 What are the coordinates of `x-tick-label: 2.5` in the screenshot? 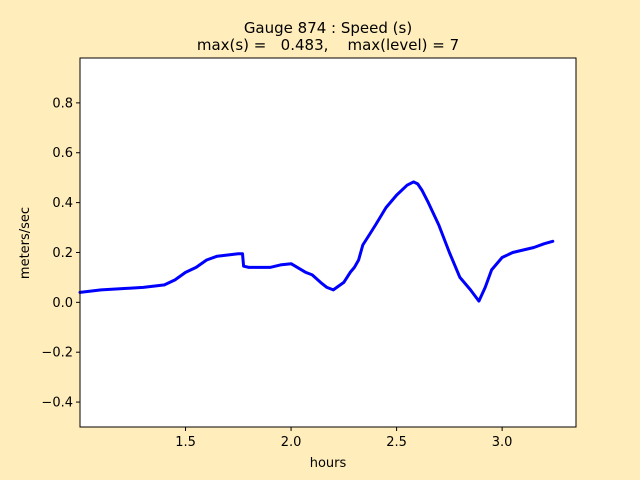 It's located at (396, 442).